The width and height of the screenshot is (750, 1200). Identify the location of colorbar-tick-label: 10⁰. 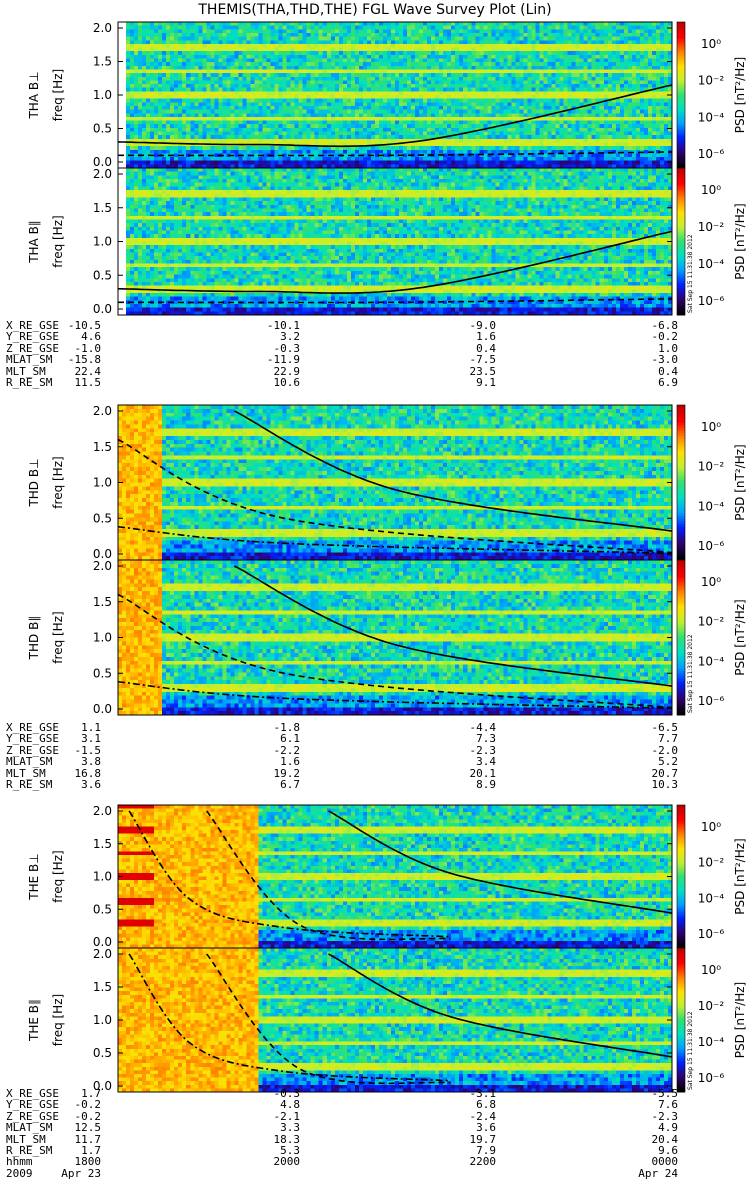
(711, 427).